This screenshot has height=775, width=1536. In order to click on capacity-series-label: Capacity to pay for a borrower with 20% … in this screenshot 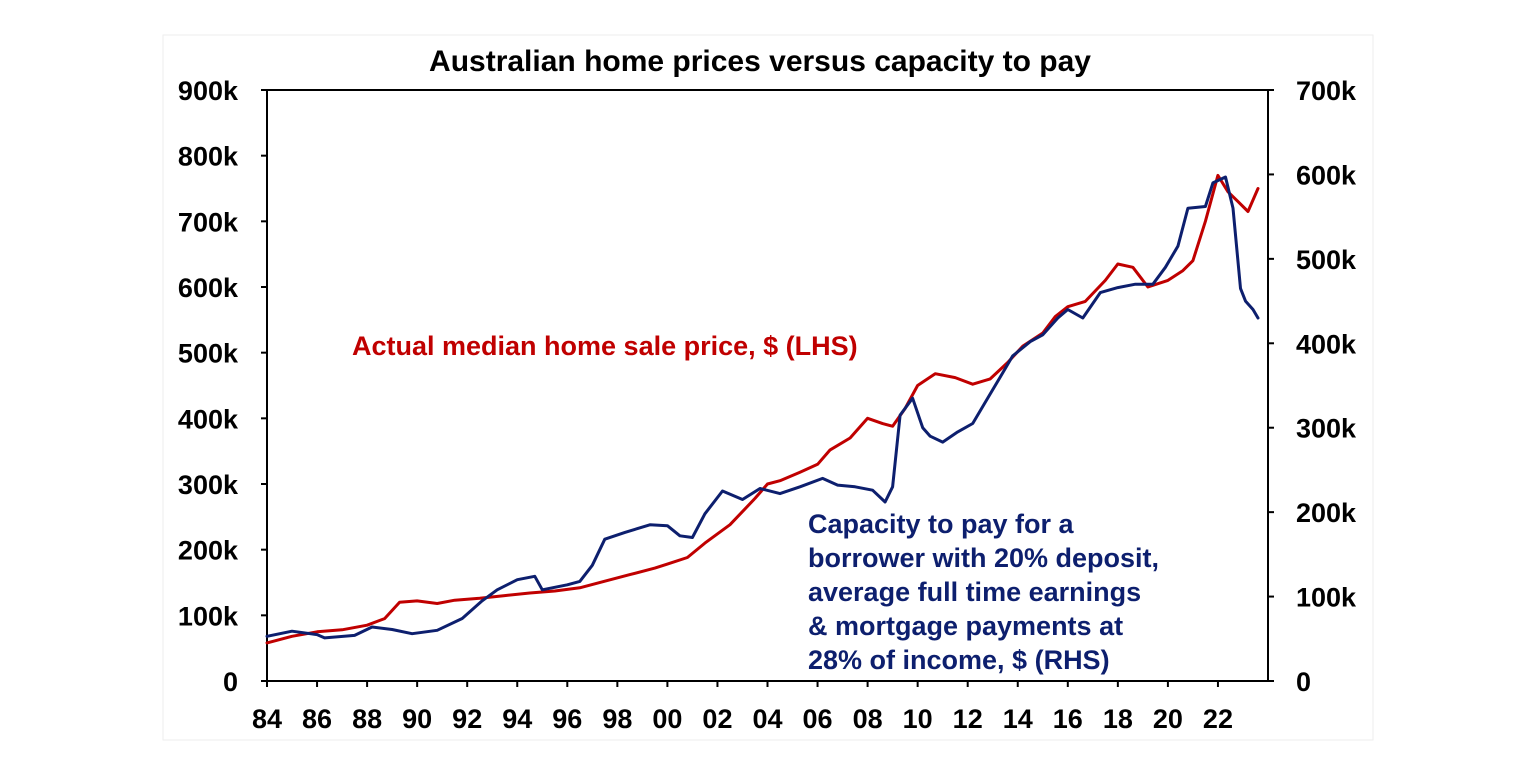, I will do `click(987, 592)`.